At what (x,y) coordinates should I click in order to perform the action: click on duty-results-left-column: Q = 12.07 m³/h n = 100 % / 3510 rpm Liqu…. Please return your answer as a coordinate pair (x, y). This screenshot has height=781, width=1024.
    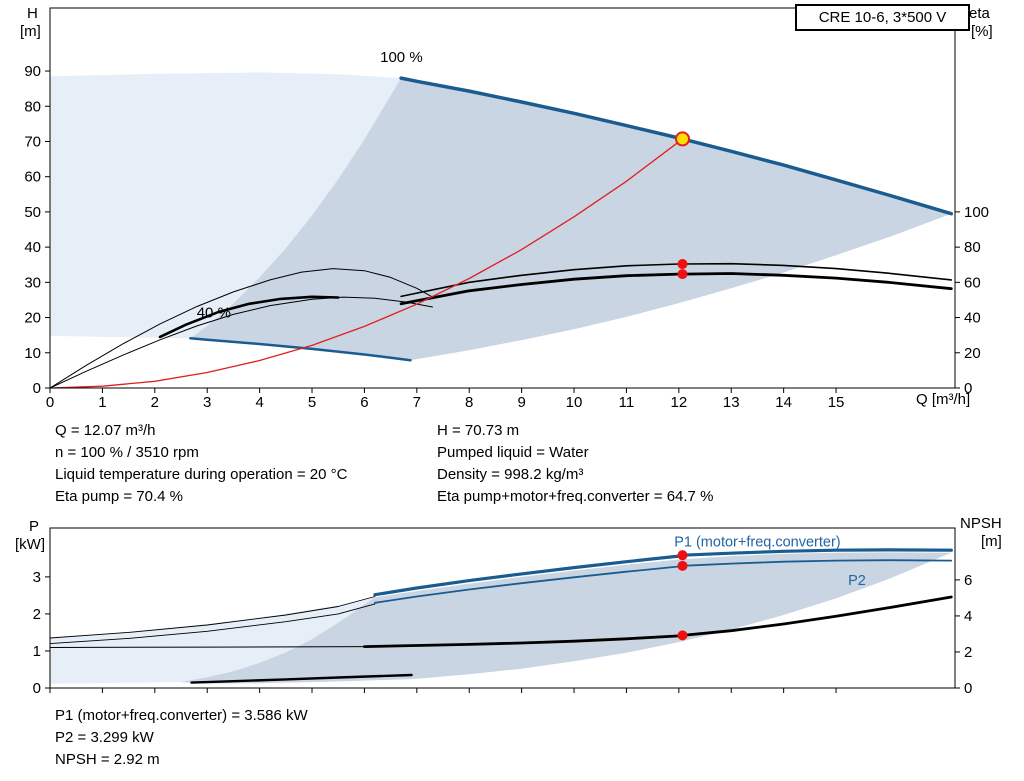
    Looking at the image, I should click on (201, 464).